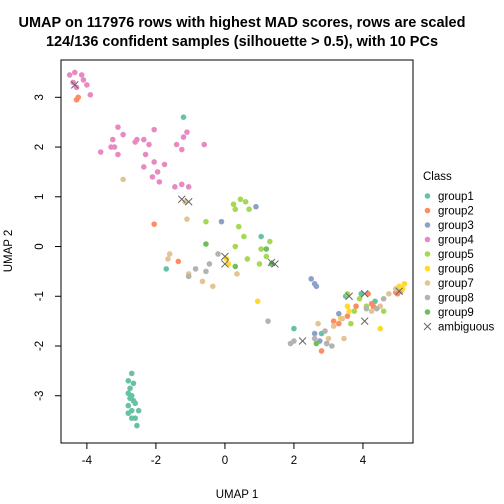  I want to click on x-tick-label: 4, so click(363, 461).